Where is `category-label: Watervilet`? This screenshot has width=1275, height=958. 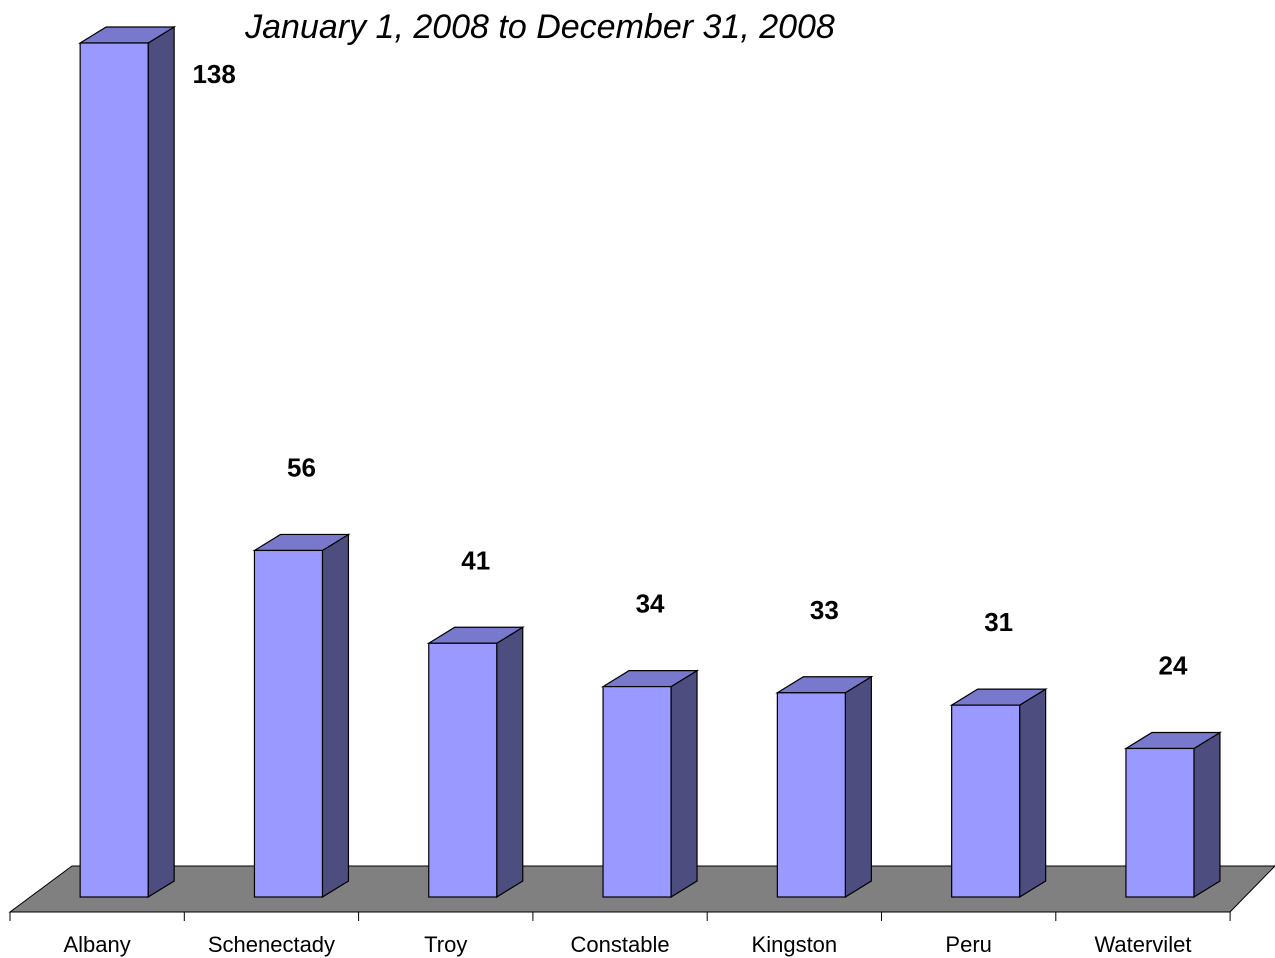
category-label: Watervilet is located at coordinates (1142, 944).